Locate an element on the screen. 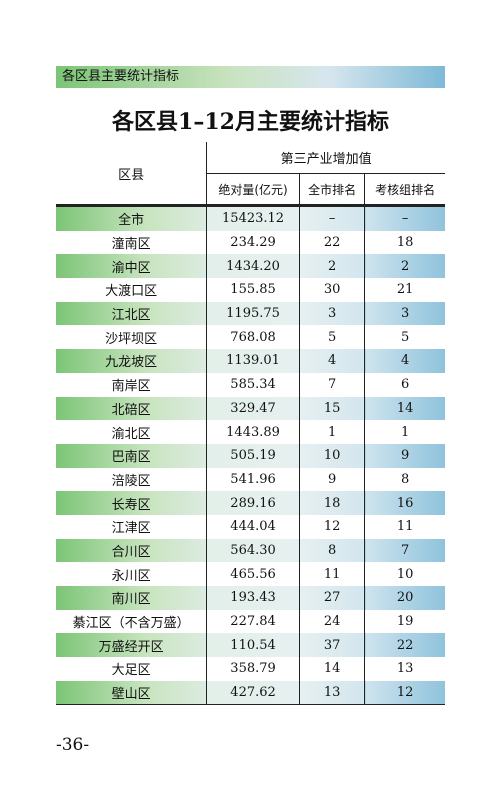  value-cell: 427.62 is located at coordinates (253, 693).